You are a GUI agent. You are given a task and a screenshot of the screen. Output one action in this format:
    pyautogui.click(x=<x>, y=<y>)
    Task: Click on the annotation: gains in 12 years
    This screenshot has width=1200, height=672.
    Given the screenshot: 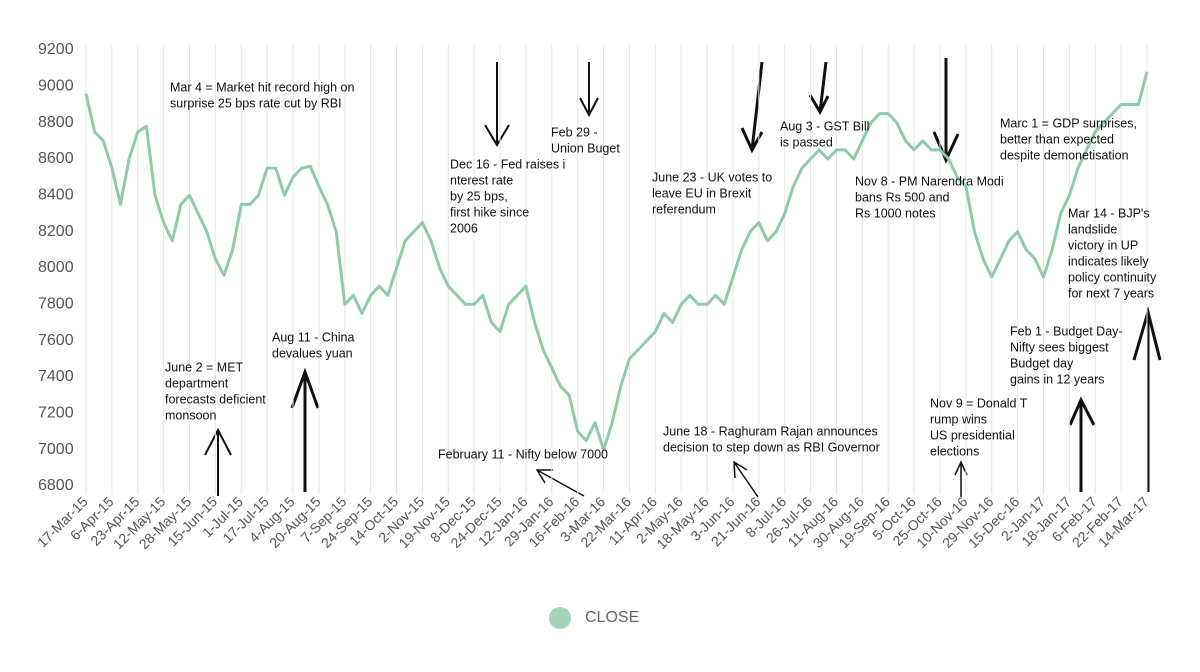 What is the action you would take?
    pyautogui.click(x=1057, y=379)
    